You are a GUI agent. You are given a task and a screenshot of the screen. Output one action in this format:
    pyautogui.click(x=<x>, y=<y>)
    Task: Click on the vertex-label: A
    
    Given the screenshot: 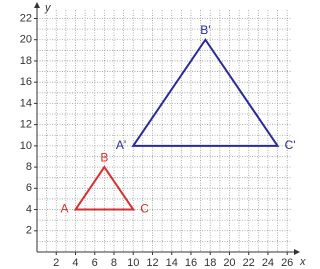 What is the action you would take?
    pyautogui.click(x=64, y=209)
    